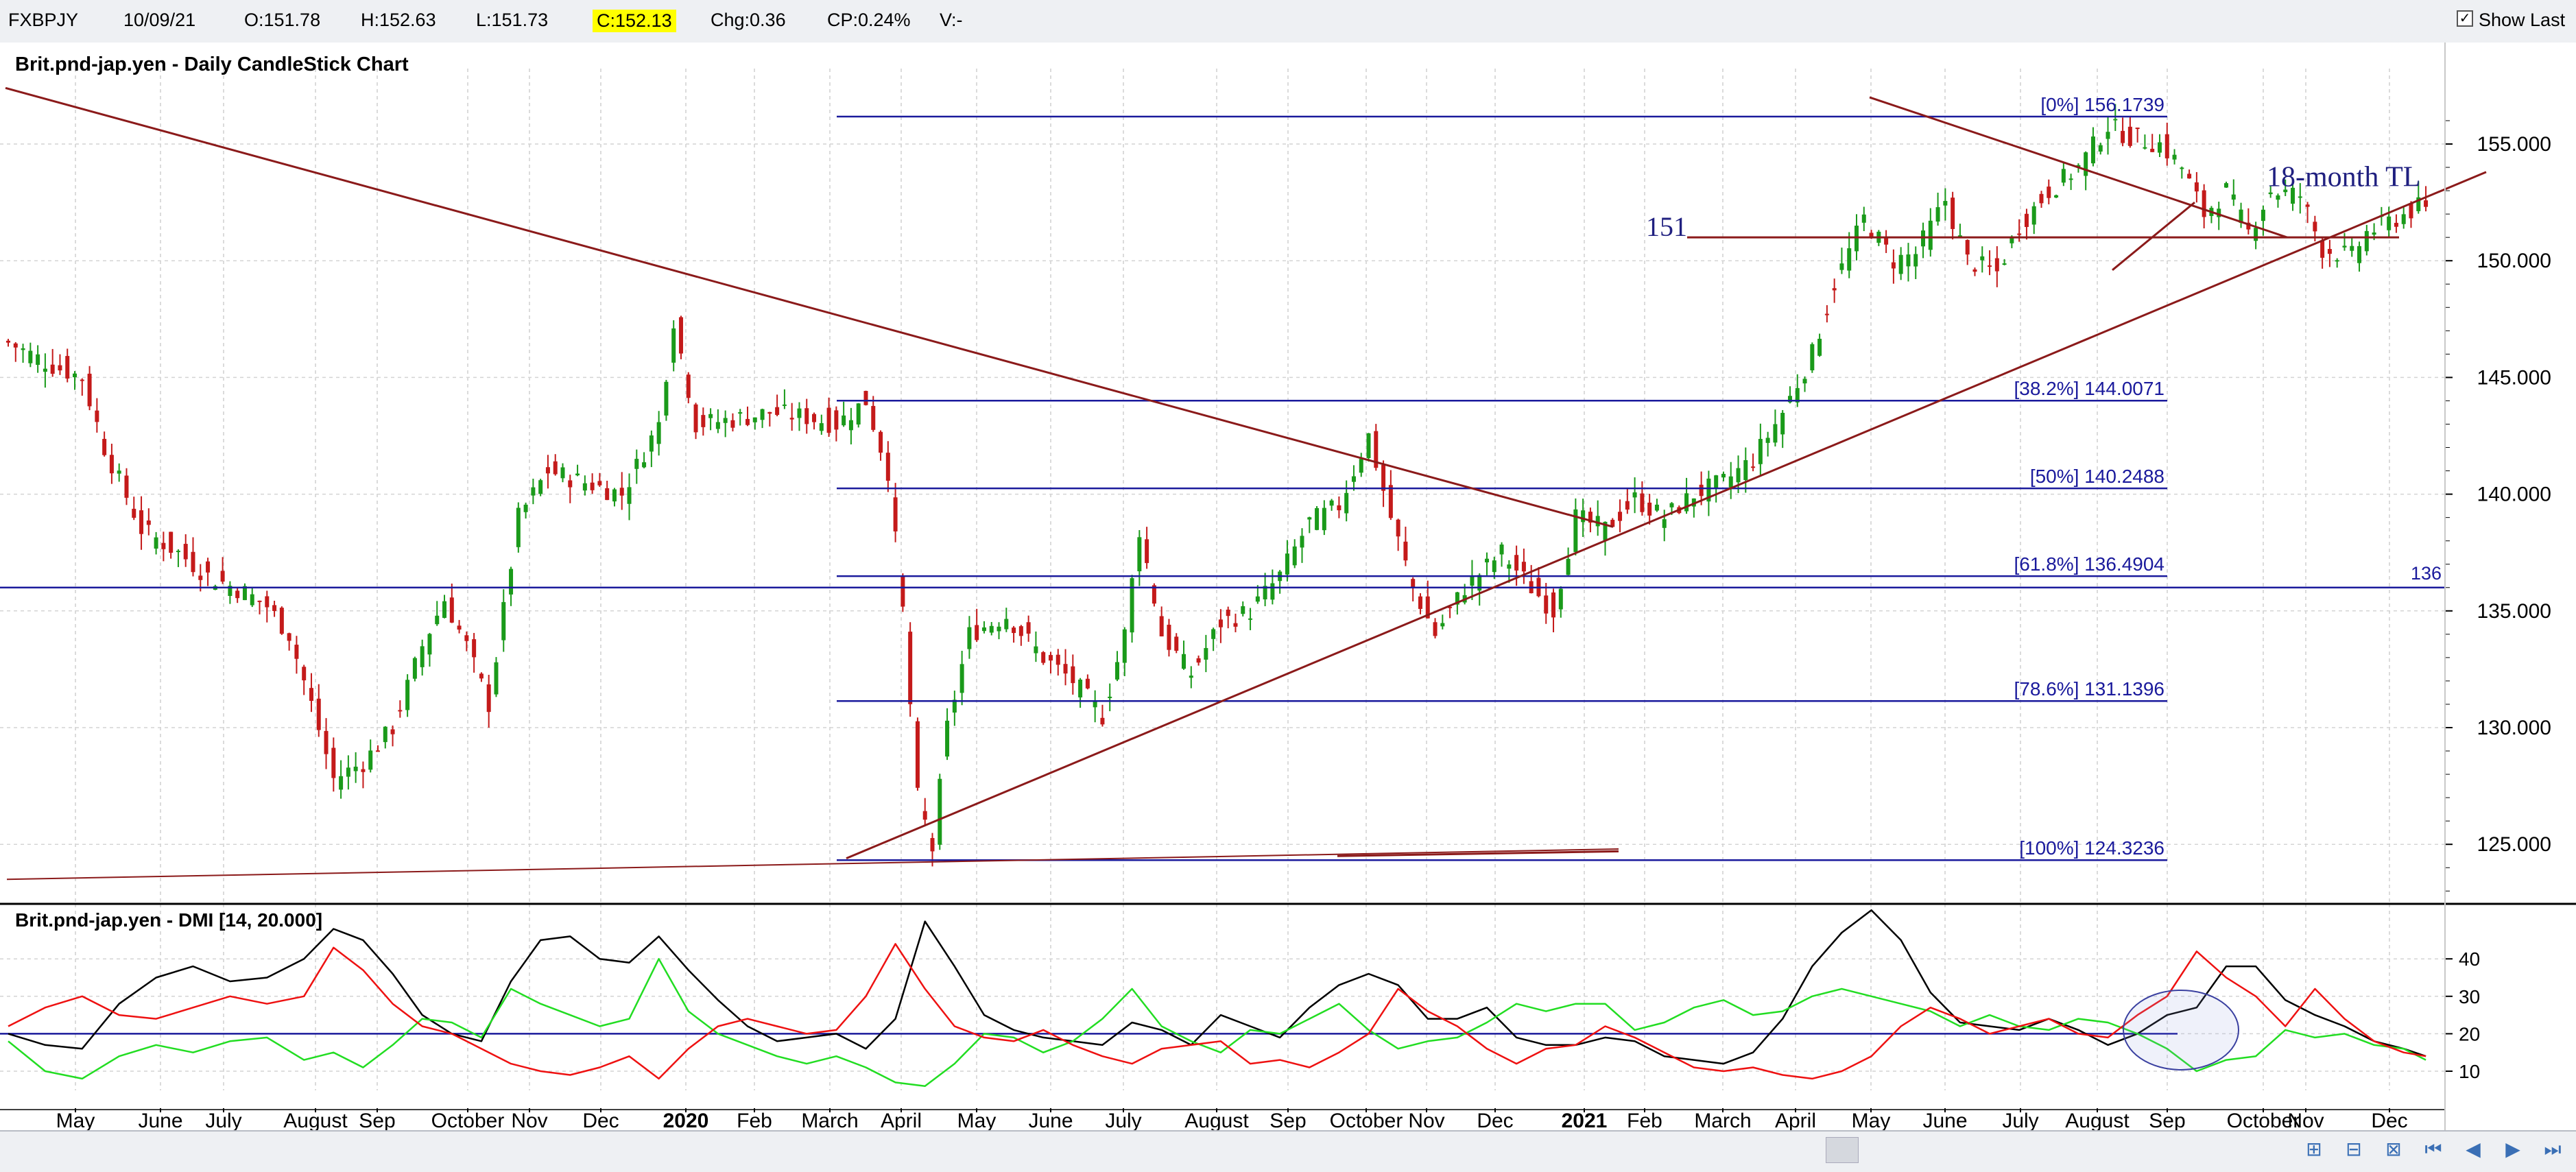 This screenshot has width=2576, height=1172. What do you see at coordinates (2354, 1149) in the screenshot?
I see `zoom-out-icon: ⊟` at bounding box center [2354, 1149].